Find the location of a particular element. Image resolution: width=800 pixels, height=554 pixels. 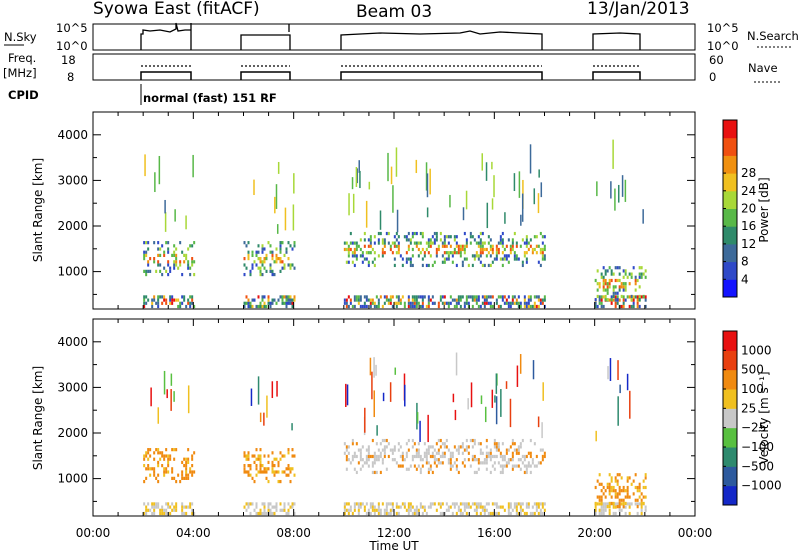

colorbar-tick-label: 8 is located at coordinates (745, 262).